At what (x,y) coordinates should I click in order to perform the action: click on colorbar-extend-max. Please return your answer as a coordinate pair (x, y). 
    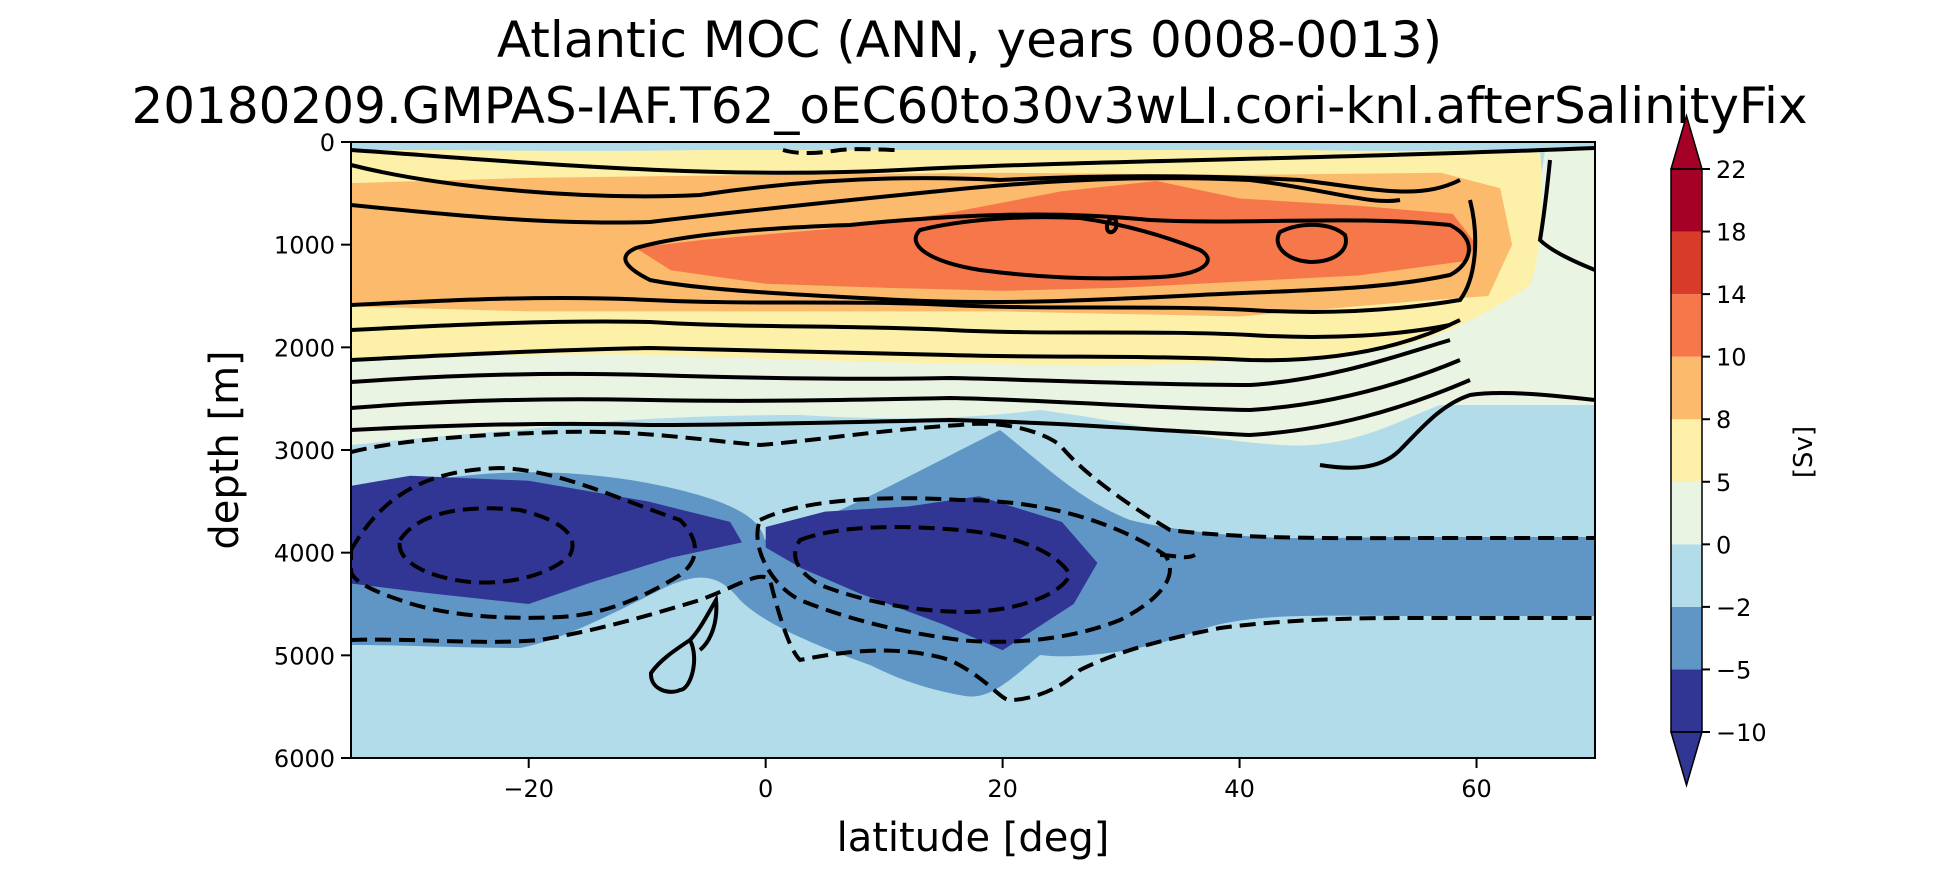
    Looking at the image, I should click on (1686, 141).